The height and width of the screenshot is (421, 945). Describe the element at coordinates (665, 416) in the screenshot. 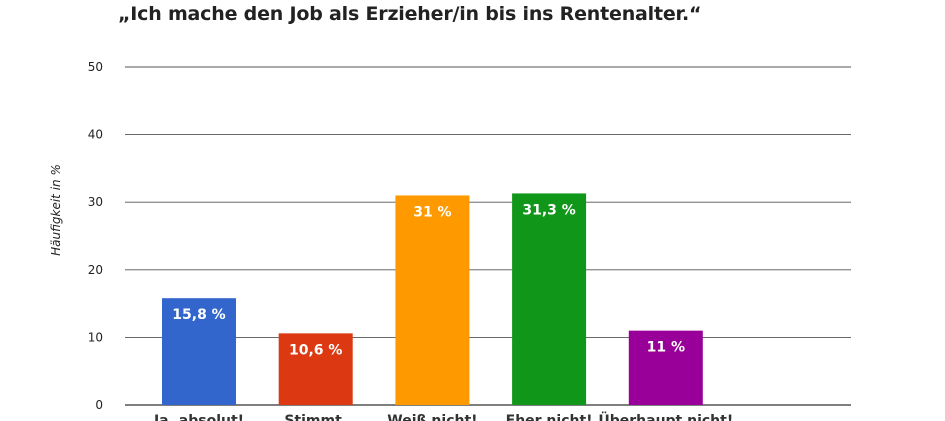

I see `x-tick-label: Überhaupt nicht!` at that location.